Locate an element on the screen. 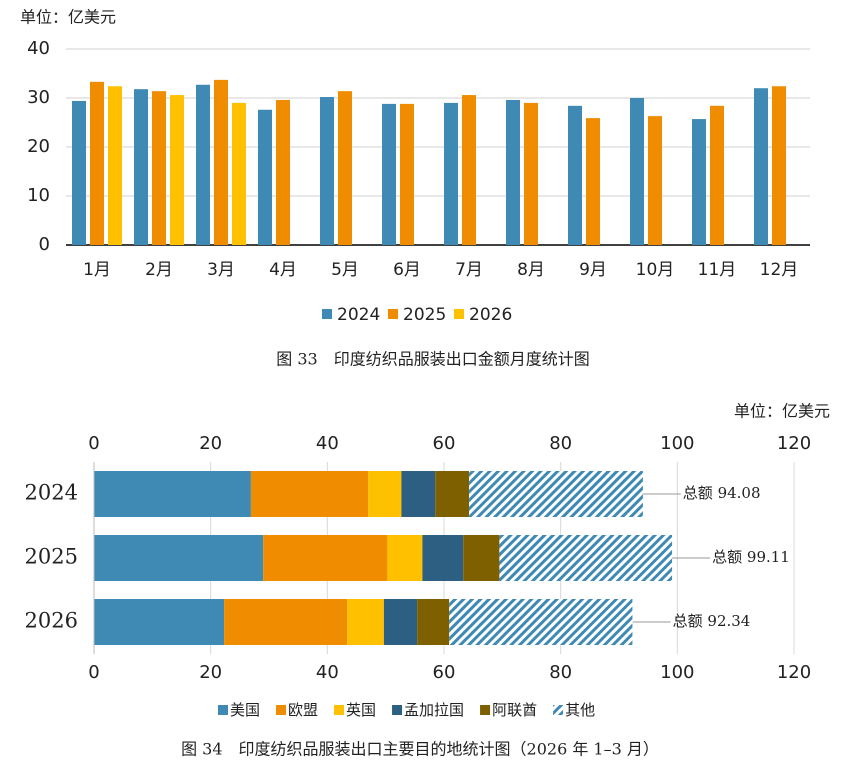 The image size is (867, 775). legend-label: 欧盟 is located at coordinates (303, 710).